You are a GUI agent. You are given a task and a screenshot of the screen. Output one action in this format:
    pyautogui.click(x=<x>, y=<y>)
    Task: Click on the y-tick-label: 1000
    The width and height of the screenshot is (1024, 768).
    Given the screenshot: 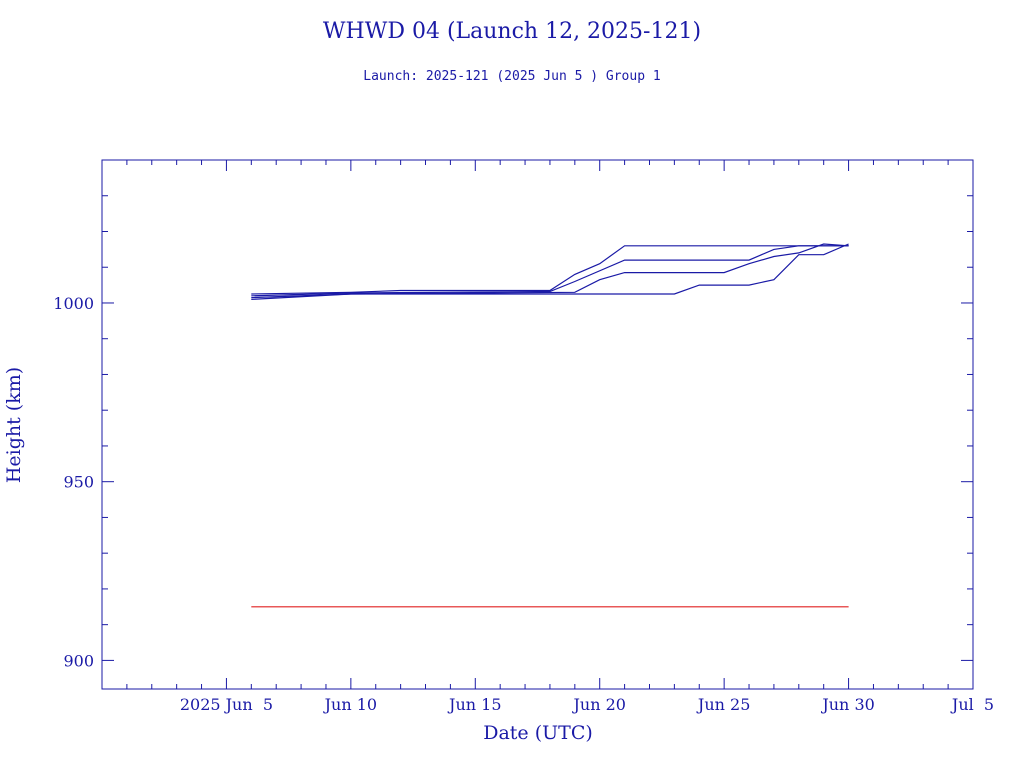 What is the action you would take?
    pyautogui.click(x=73, y=303)
    